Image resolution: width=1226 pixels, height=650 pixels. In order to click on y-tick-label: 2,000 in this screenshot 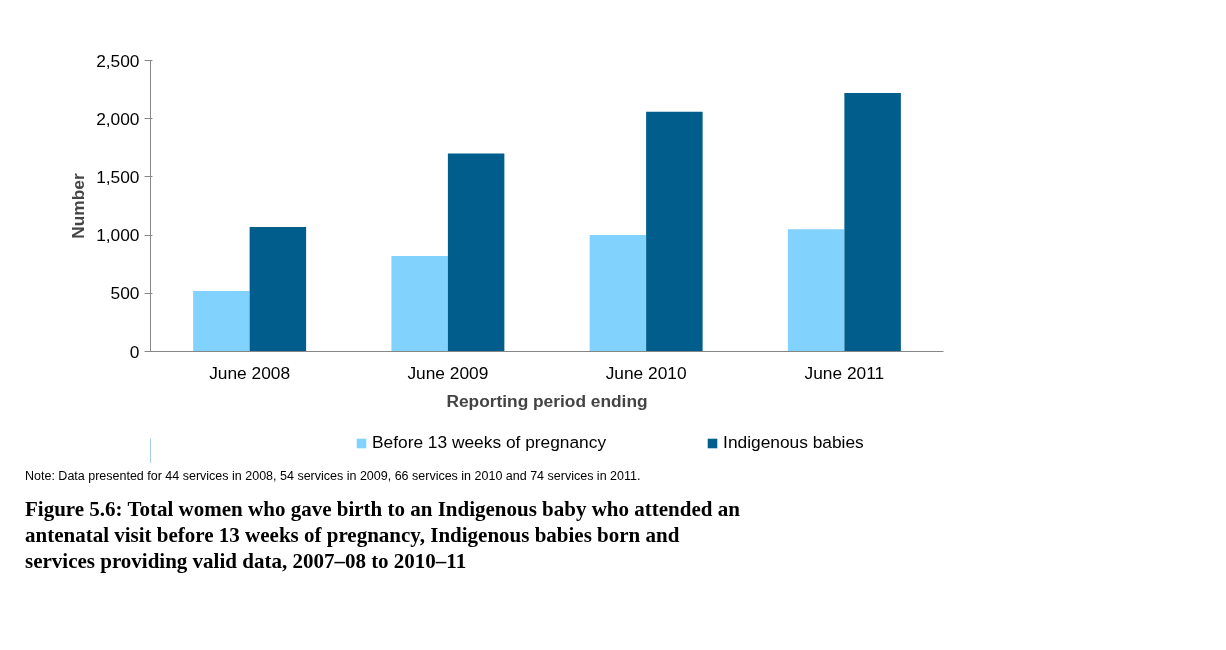, I will do `click(118, 118)`.